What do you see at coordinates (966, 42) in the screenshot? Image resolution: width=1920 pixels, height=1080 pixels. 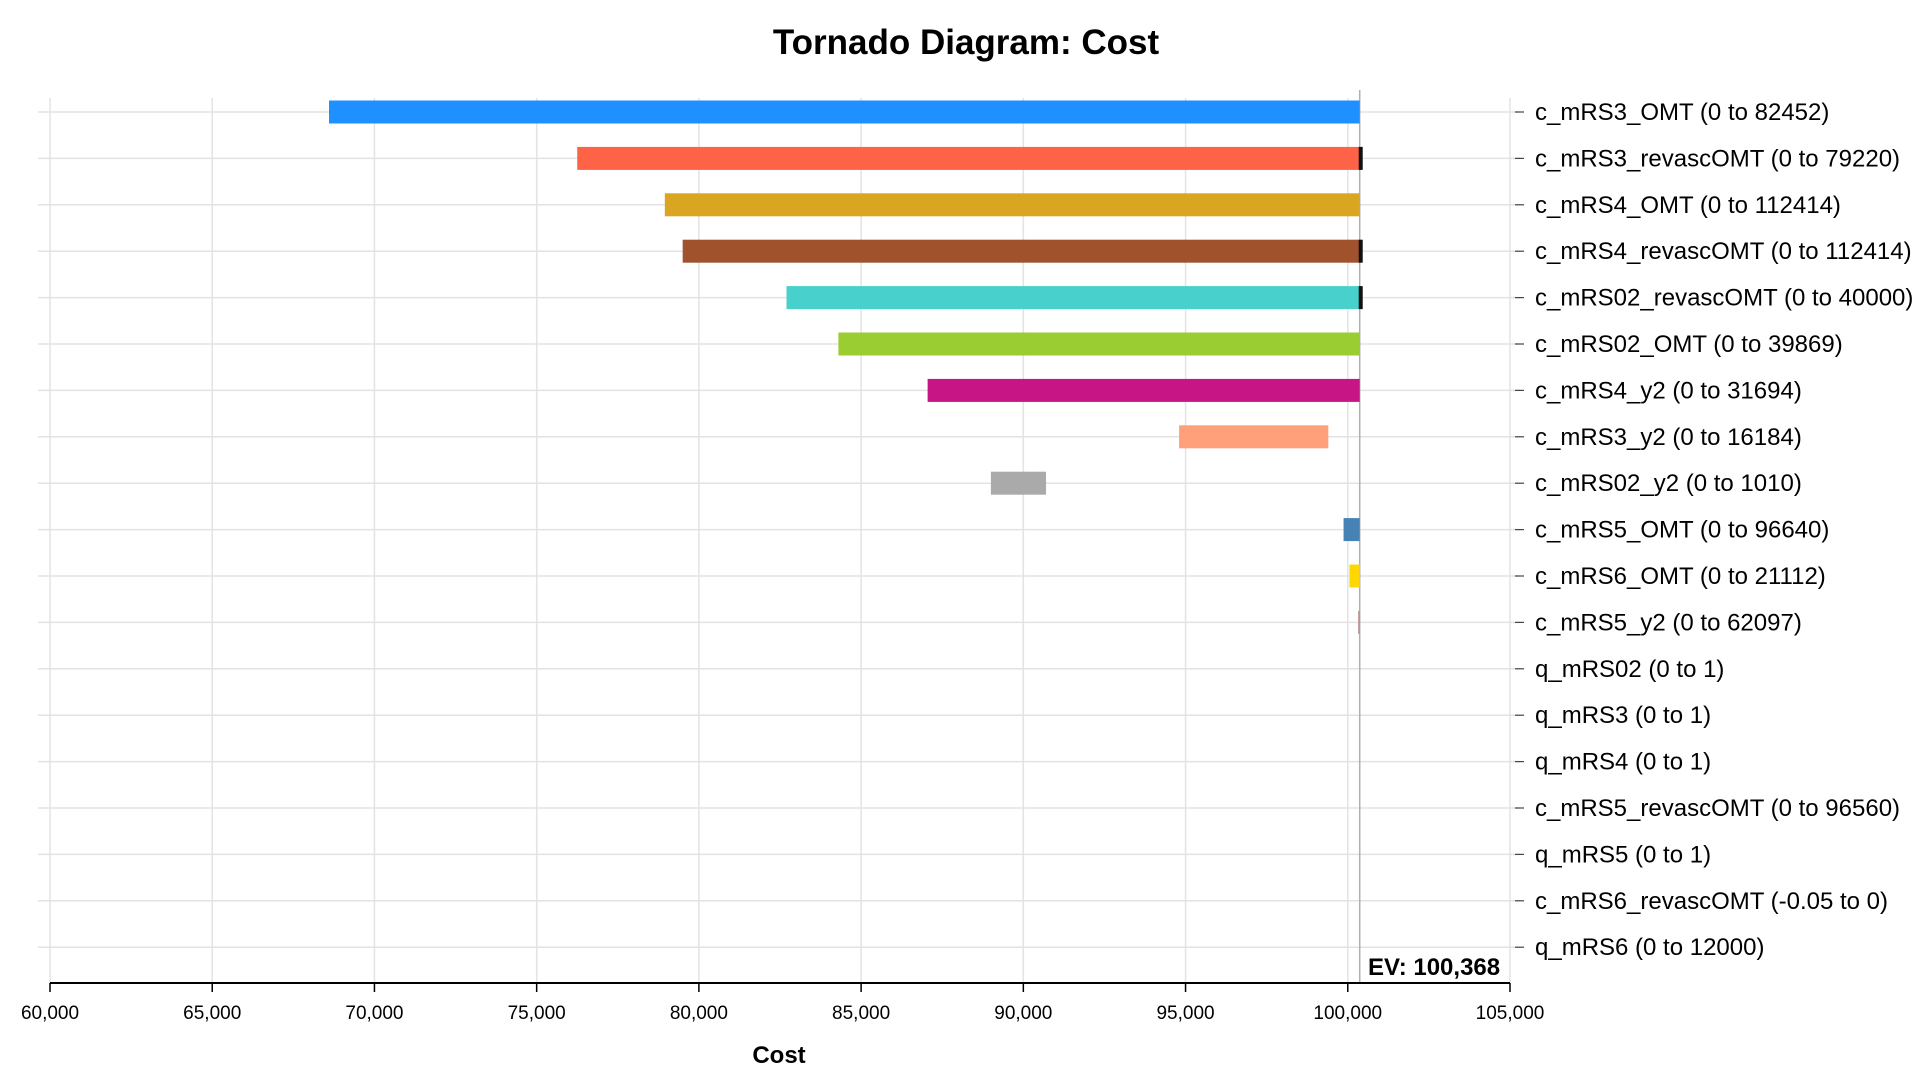 I see `chart-title: Tornado Diagram: Cost` at bounding box center [966, 42].